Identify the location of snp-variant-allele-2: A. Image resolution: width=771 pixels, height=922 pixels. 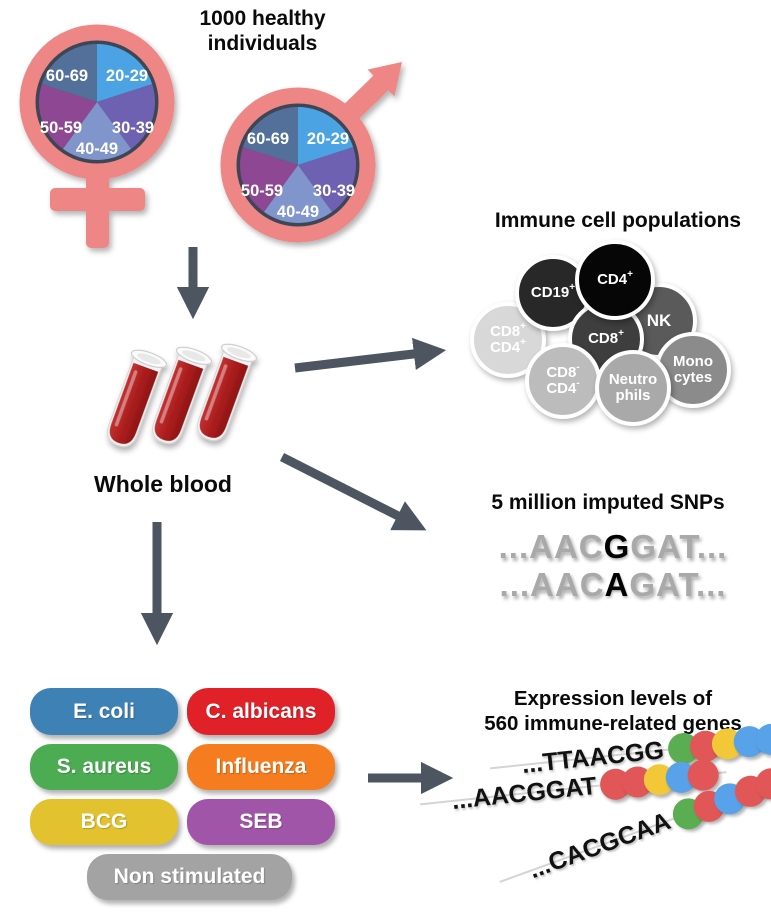
(617, 584).